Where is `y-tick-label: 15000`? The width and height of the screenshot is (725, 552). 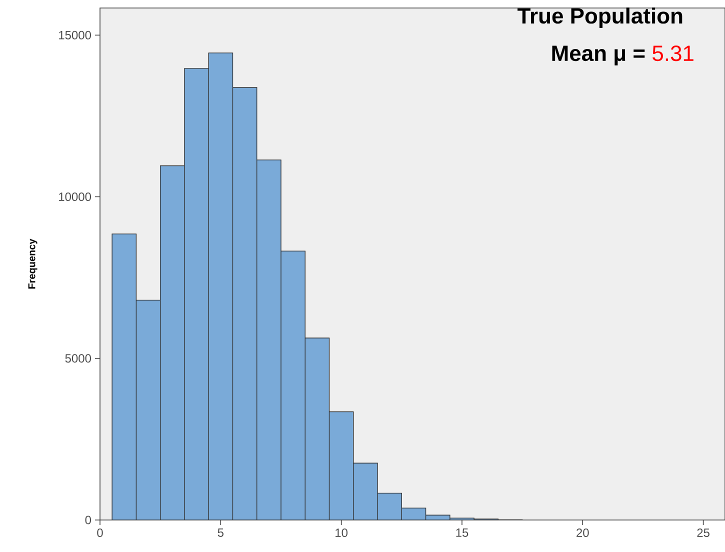 y-tick-label: 15000 is located at coordinates (75, 35).